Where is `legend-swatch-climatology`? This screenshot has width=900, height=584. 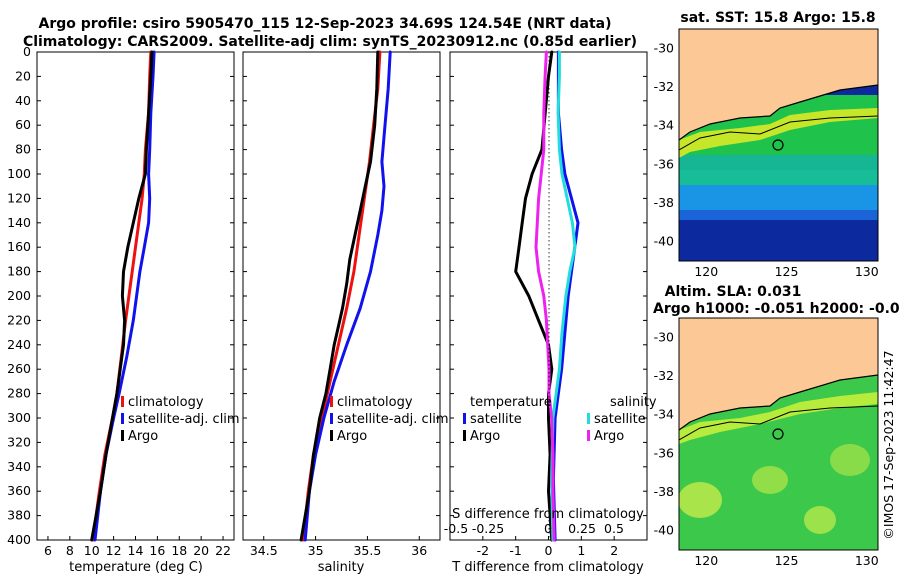 legend-swatch-climatology is located at coordinates (331, 401).